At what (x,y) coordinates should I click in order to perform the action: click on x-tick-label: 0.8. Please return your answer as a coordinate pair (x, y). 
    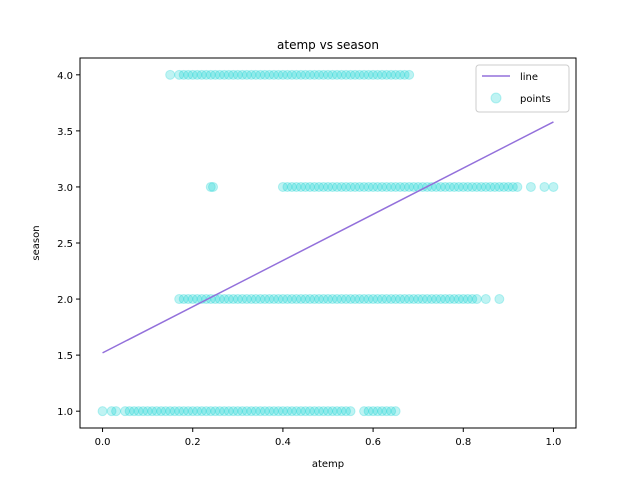
    Looking at the image, I should click on (463, 442).